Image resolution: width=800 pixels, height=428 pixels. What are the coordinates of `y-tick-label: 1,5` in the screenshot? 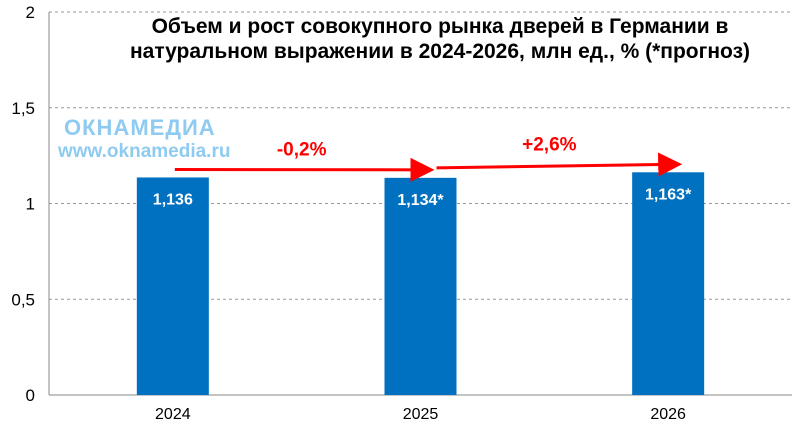 It's located at (23, 108).